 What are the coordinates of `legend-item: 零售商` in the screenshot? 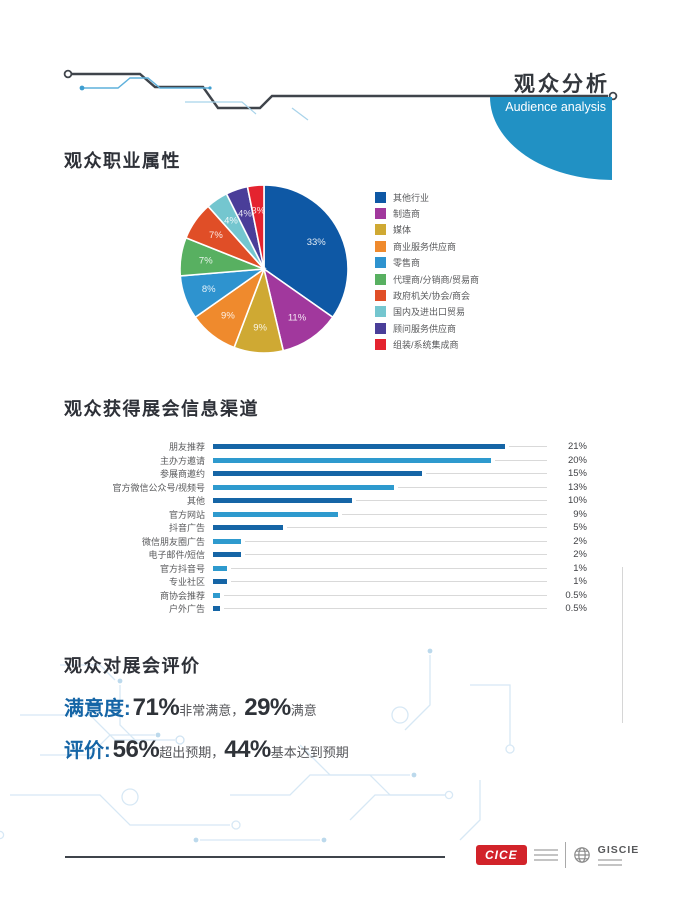 It's located at (427, 263).